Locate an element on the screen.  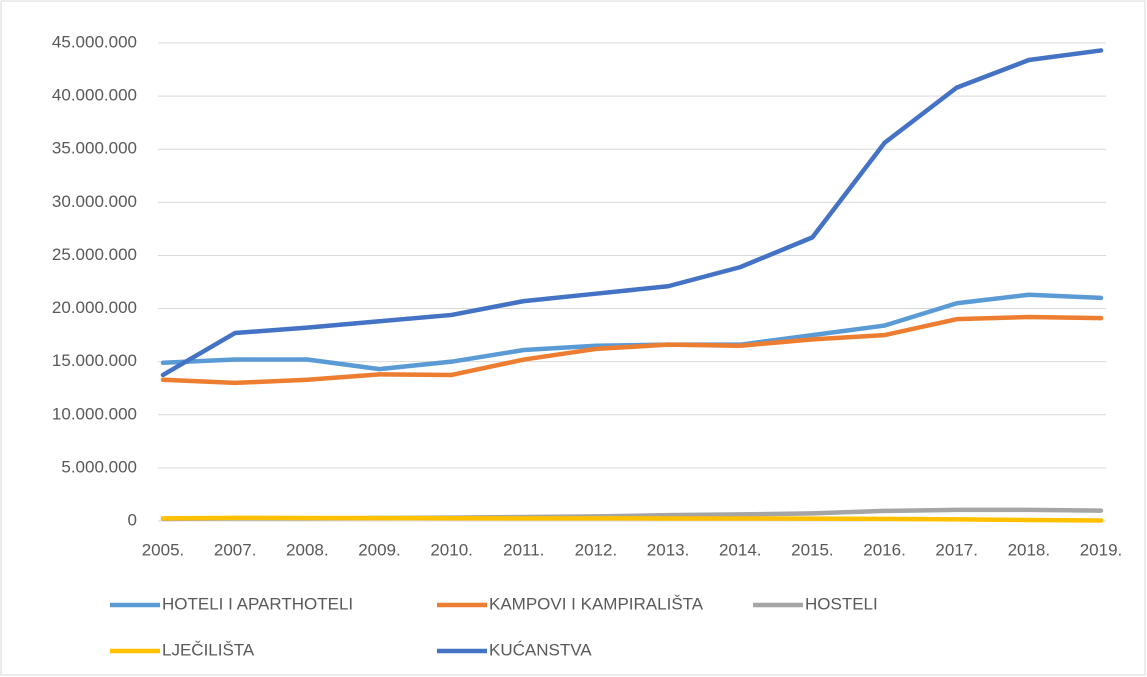
y-tick-label: 25.000.000 is located at coordinates (94, 254).